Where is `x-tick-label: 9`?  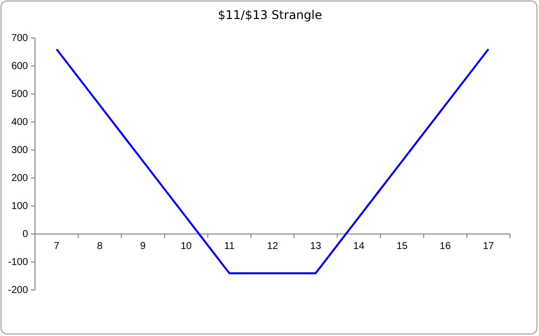 x-tick-label: 9 is located at coordinates (143, 246).